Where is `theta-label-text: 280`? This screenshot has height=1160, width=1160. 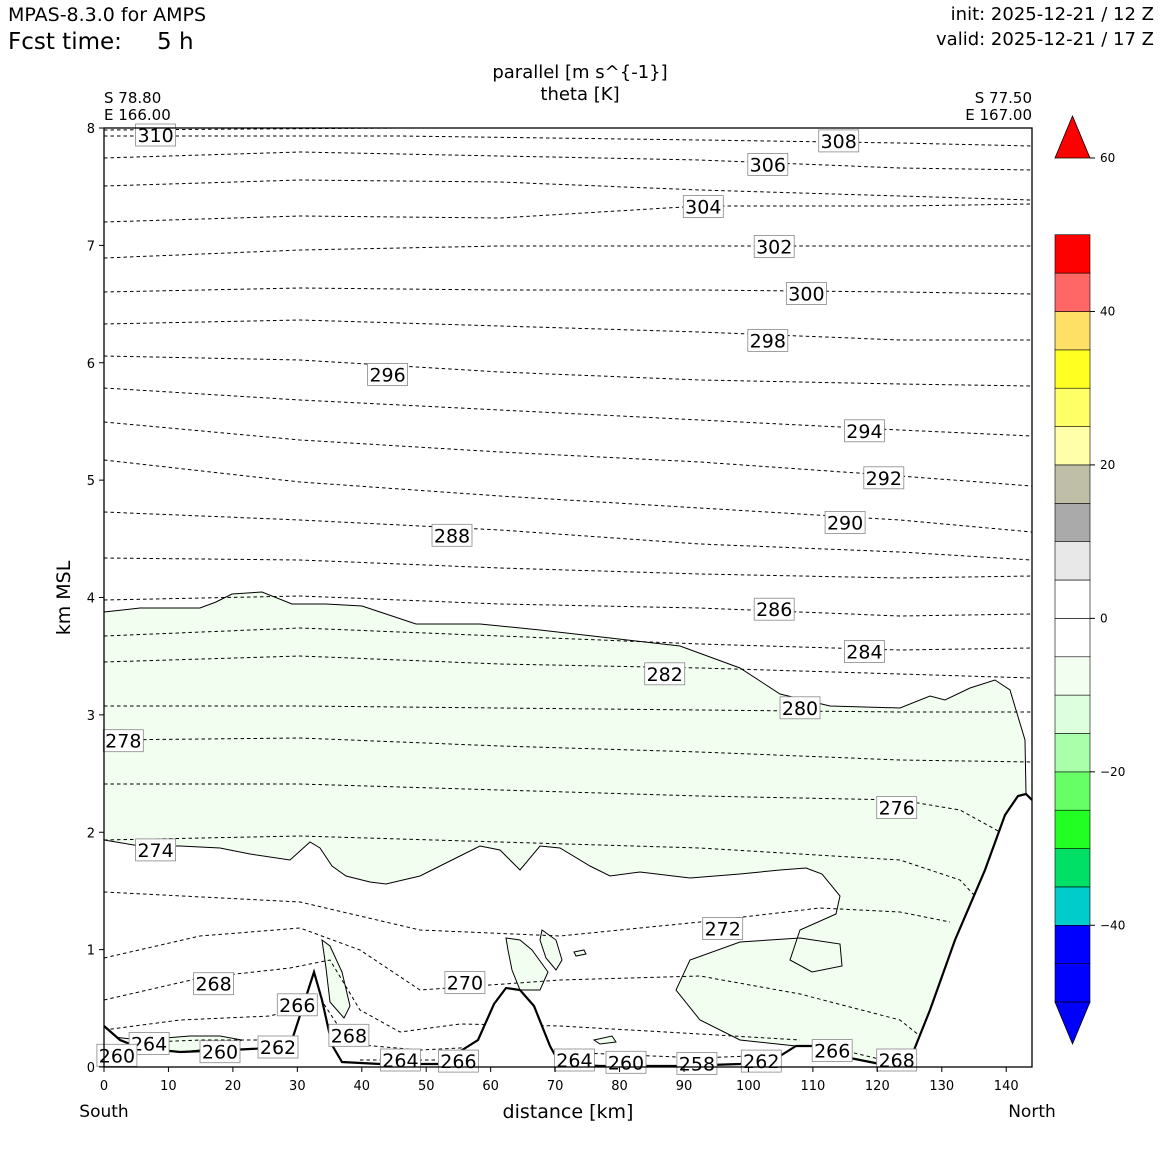
theta-label-text: 280 is located at coordinates (800, 709).